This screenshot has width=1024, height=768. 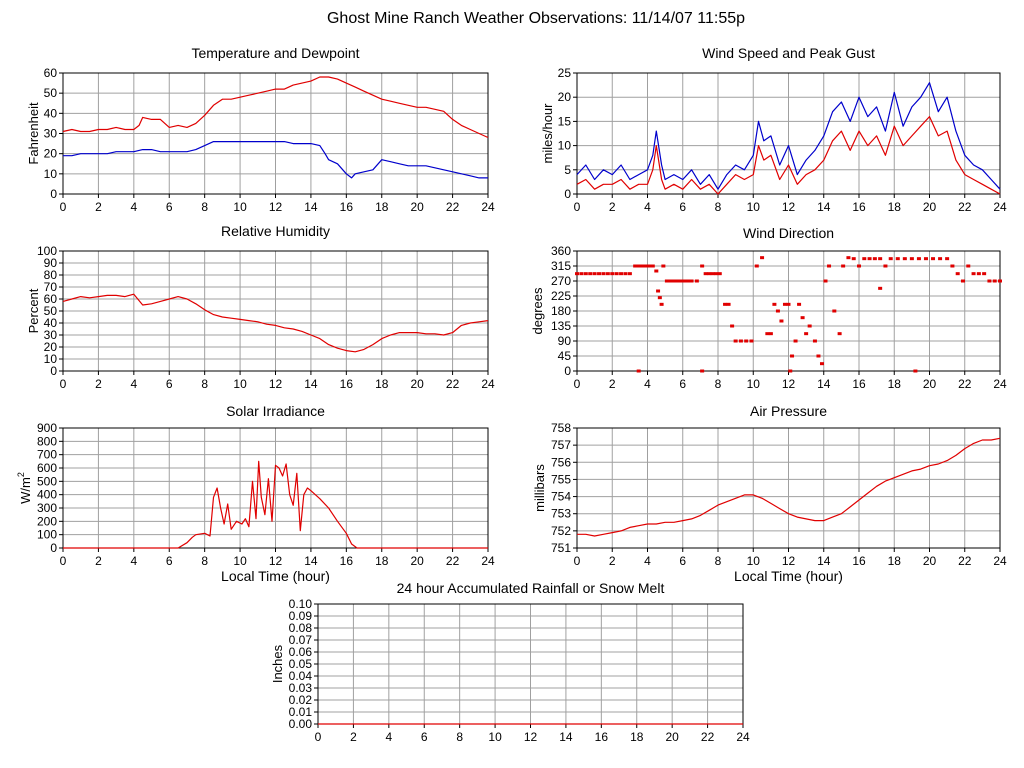 I want to click on y-tick-label: 30, so click(x=51, y=335).